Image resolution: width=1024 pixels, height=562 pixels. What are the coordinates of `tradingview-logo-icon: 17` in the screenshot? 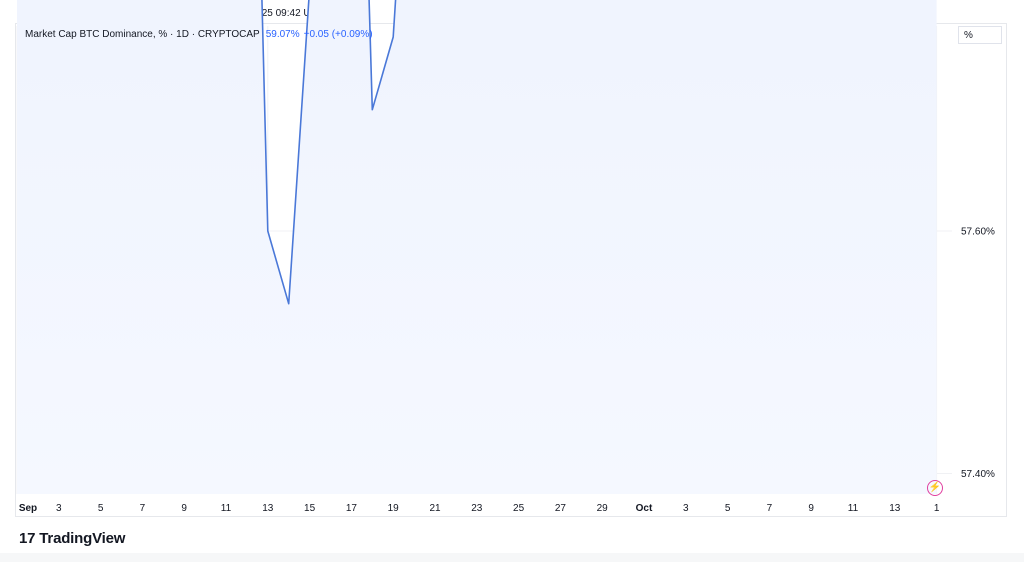 It's located at (27, 538).